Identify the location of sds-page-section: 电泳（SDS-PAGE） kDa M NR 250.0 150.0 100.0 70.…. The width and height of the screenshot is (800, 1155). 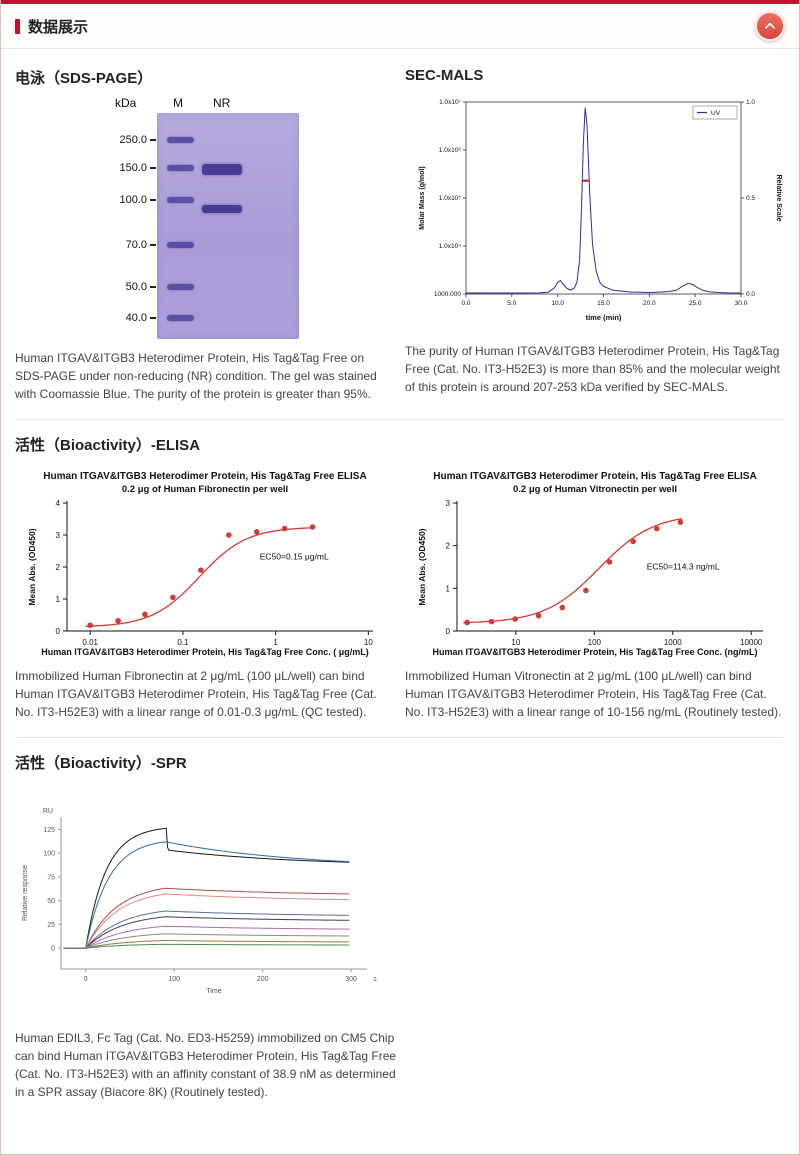
(205, 228).